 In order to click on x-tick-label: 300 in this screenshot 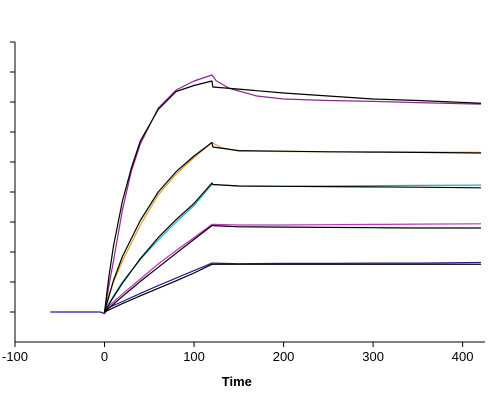, I will do `click(373, 356)`.